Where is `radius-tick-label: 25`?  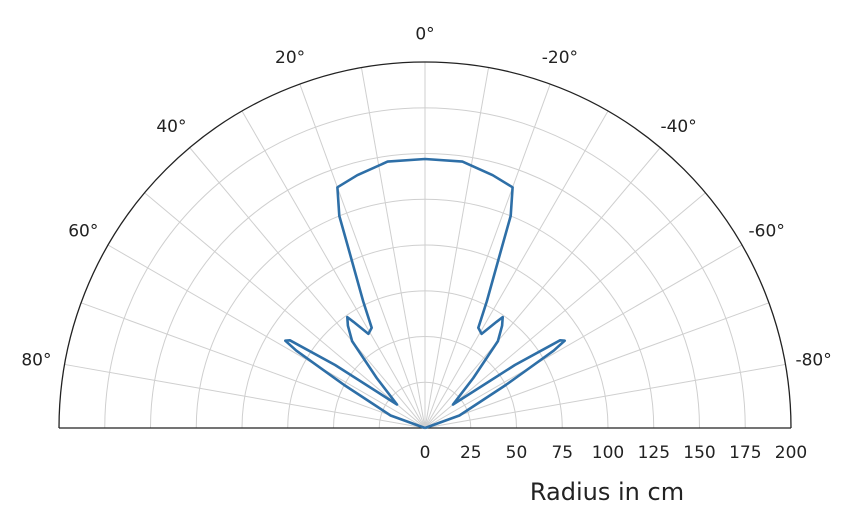 radius-tick-label: 25 is located at coordinates (471, 453).